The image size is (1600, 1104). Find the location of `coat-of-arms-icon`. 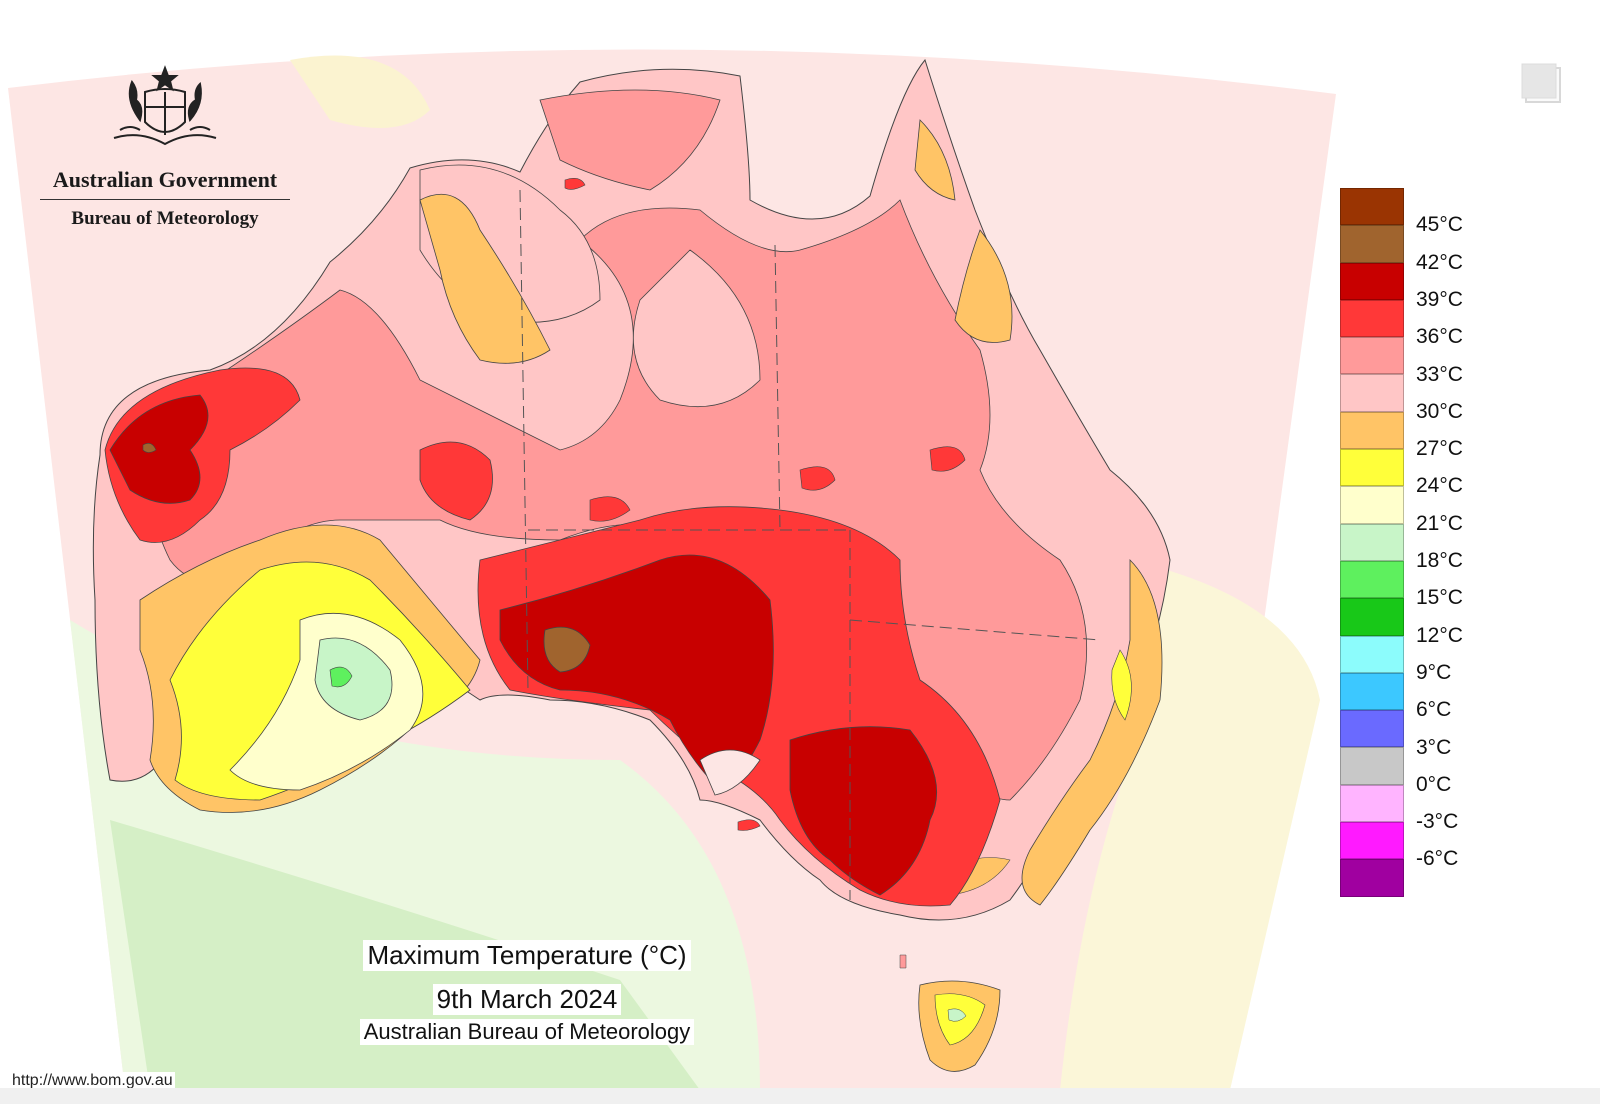

coat-of-arms-icon is located at coordinates (165, 105).